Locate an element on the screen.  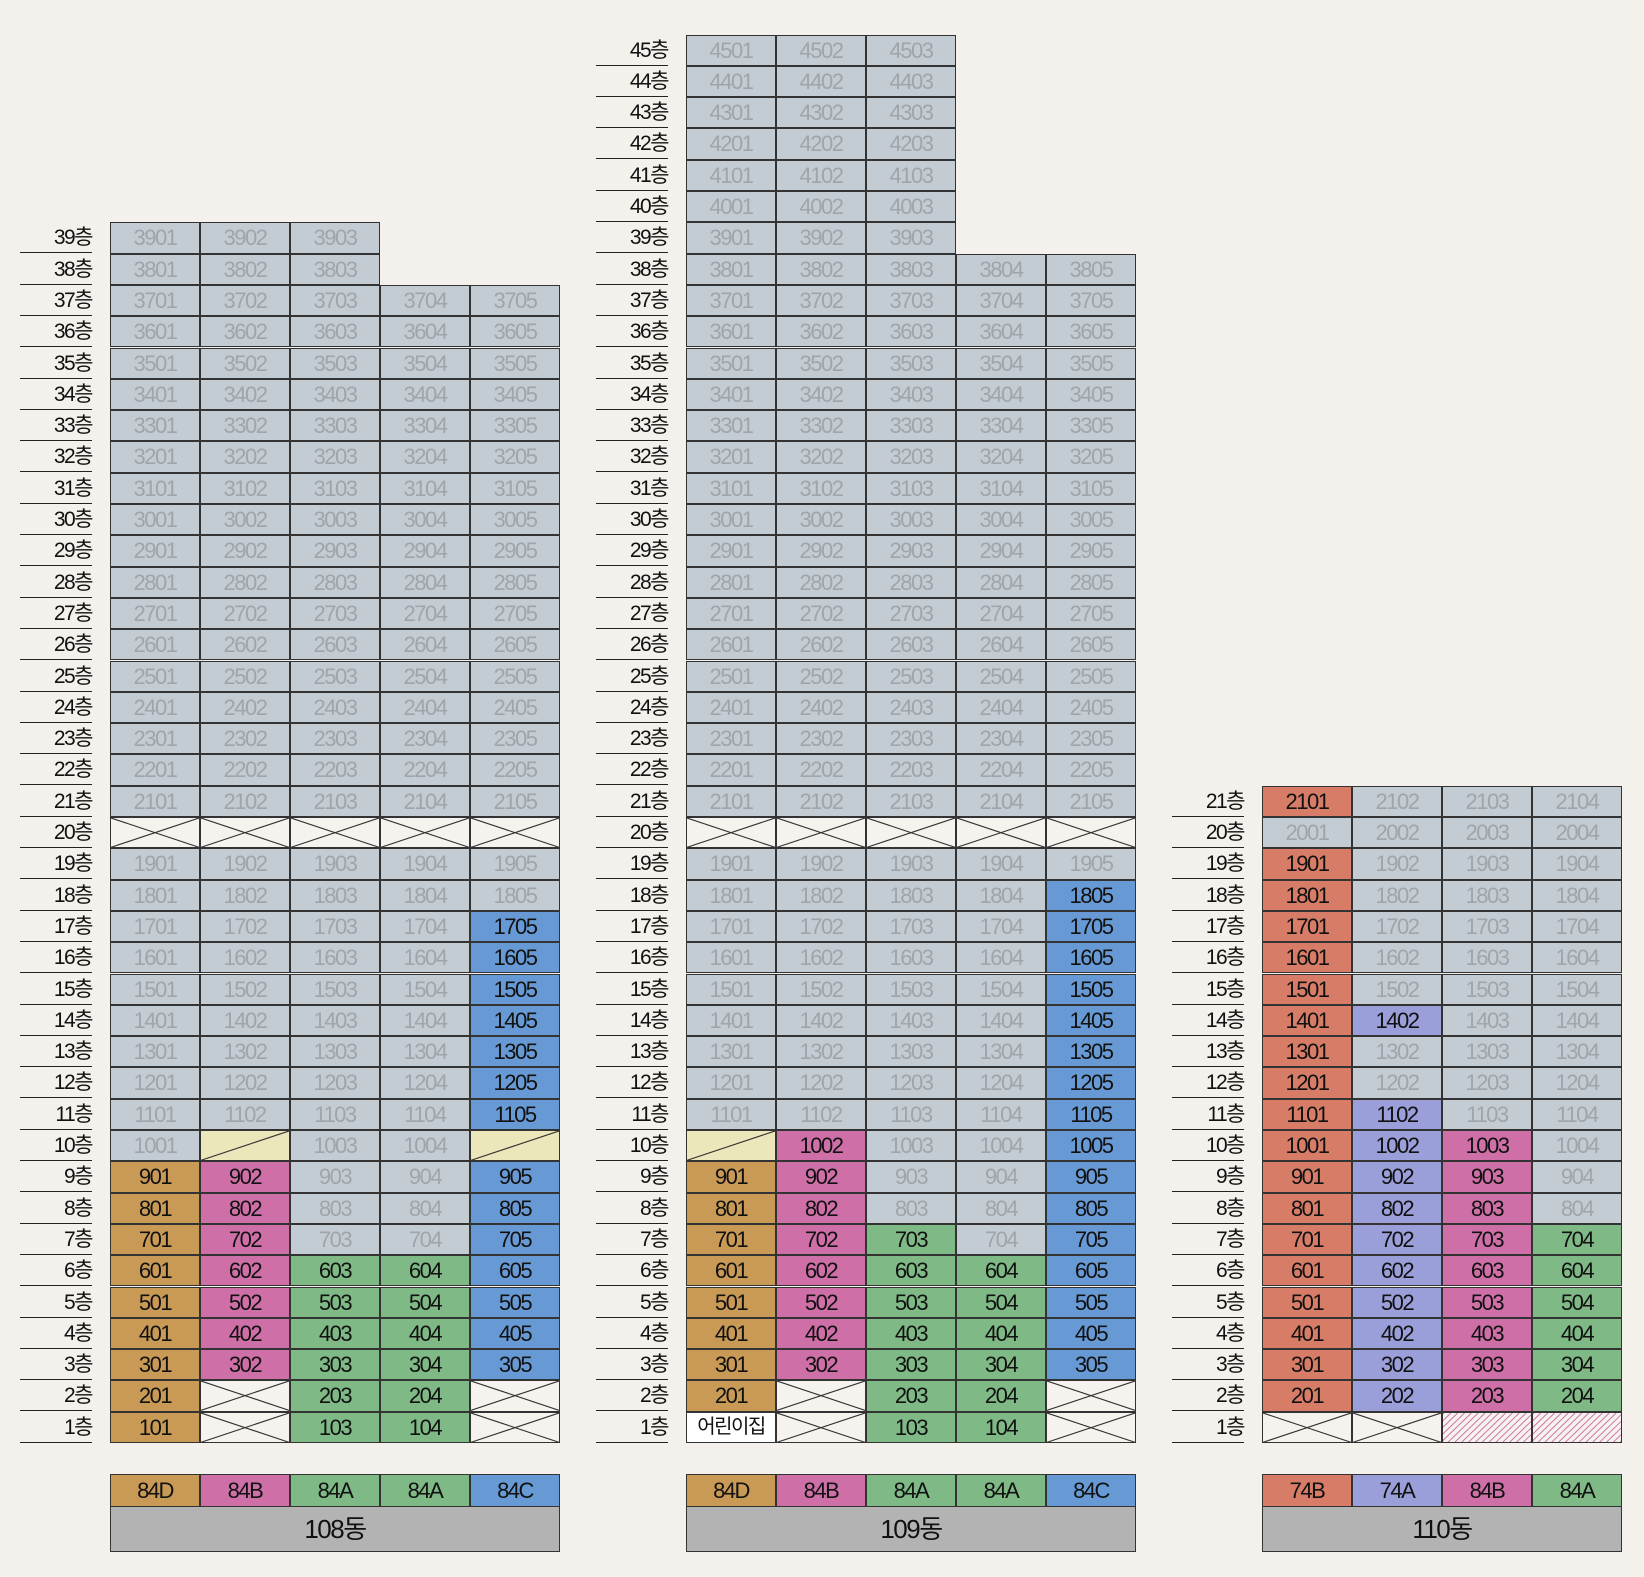
unit-type-legend: 84A is located at coordinates (1001, 1490).